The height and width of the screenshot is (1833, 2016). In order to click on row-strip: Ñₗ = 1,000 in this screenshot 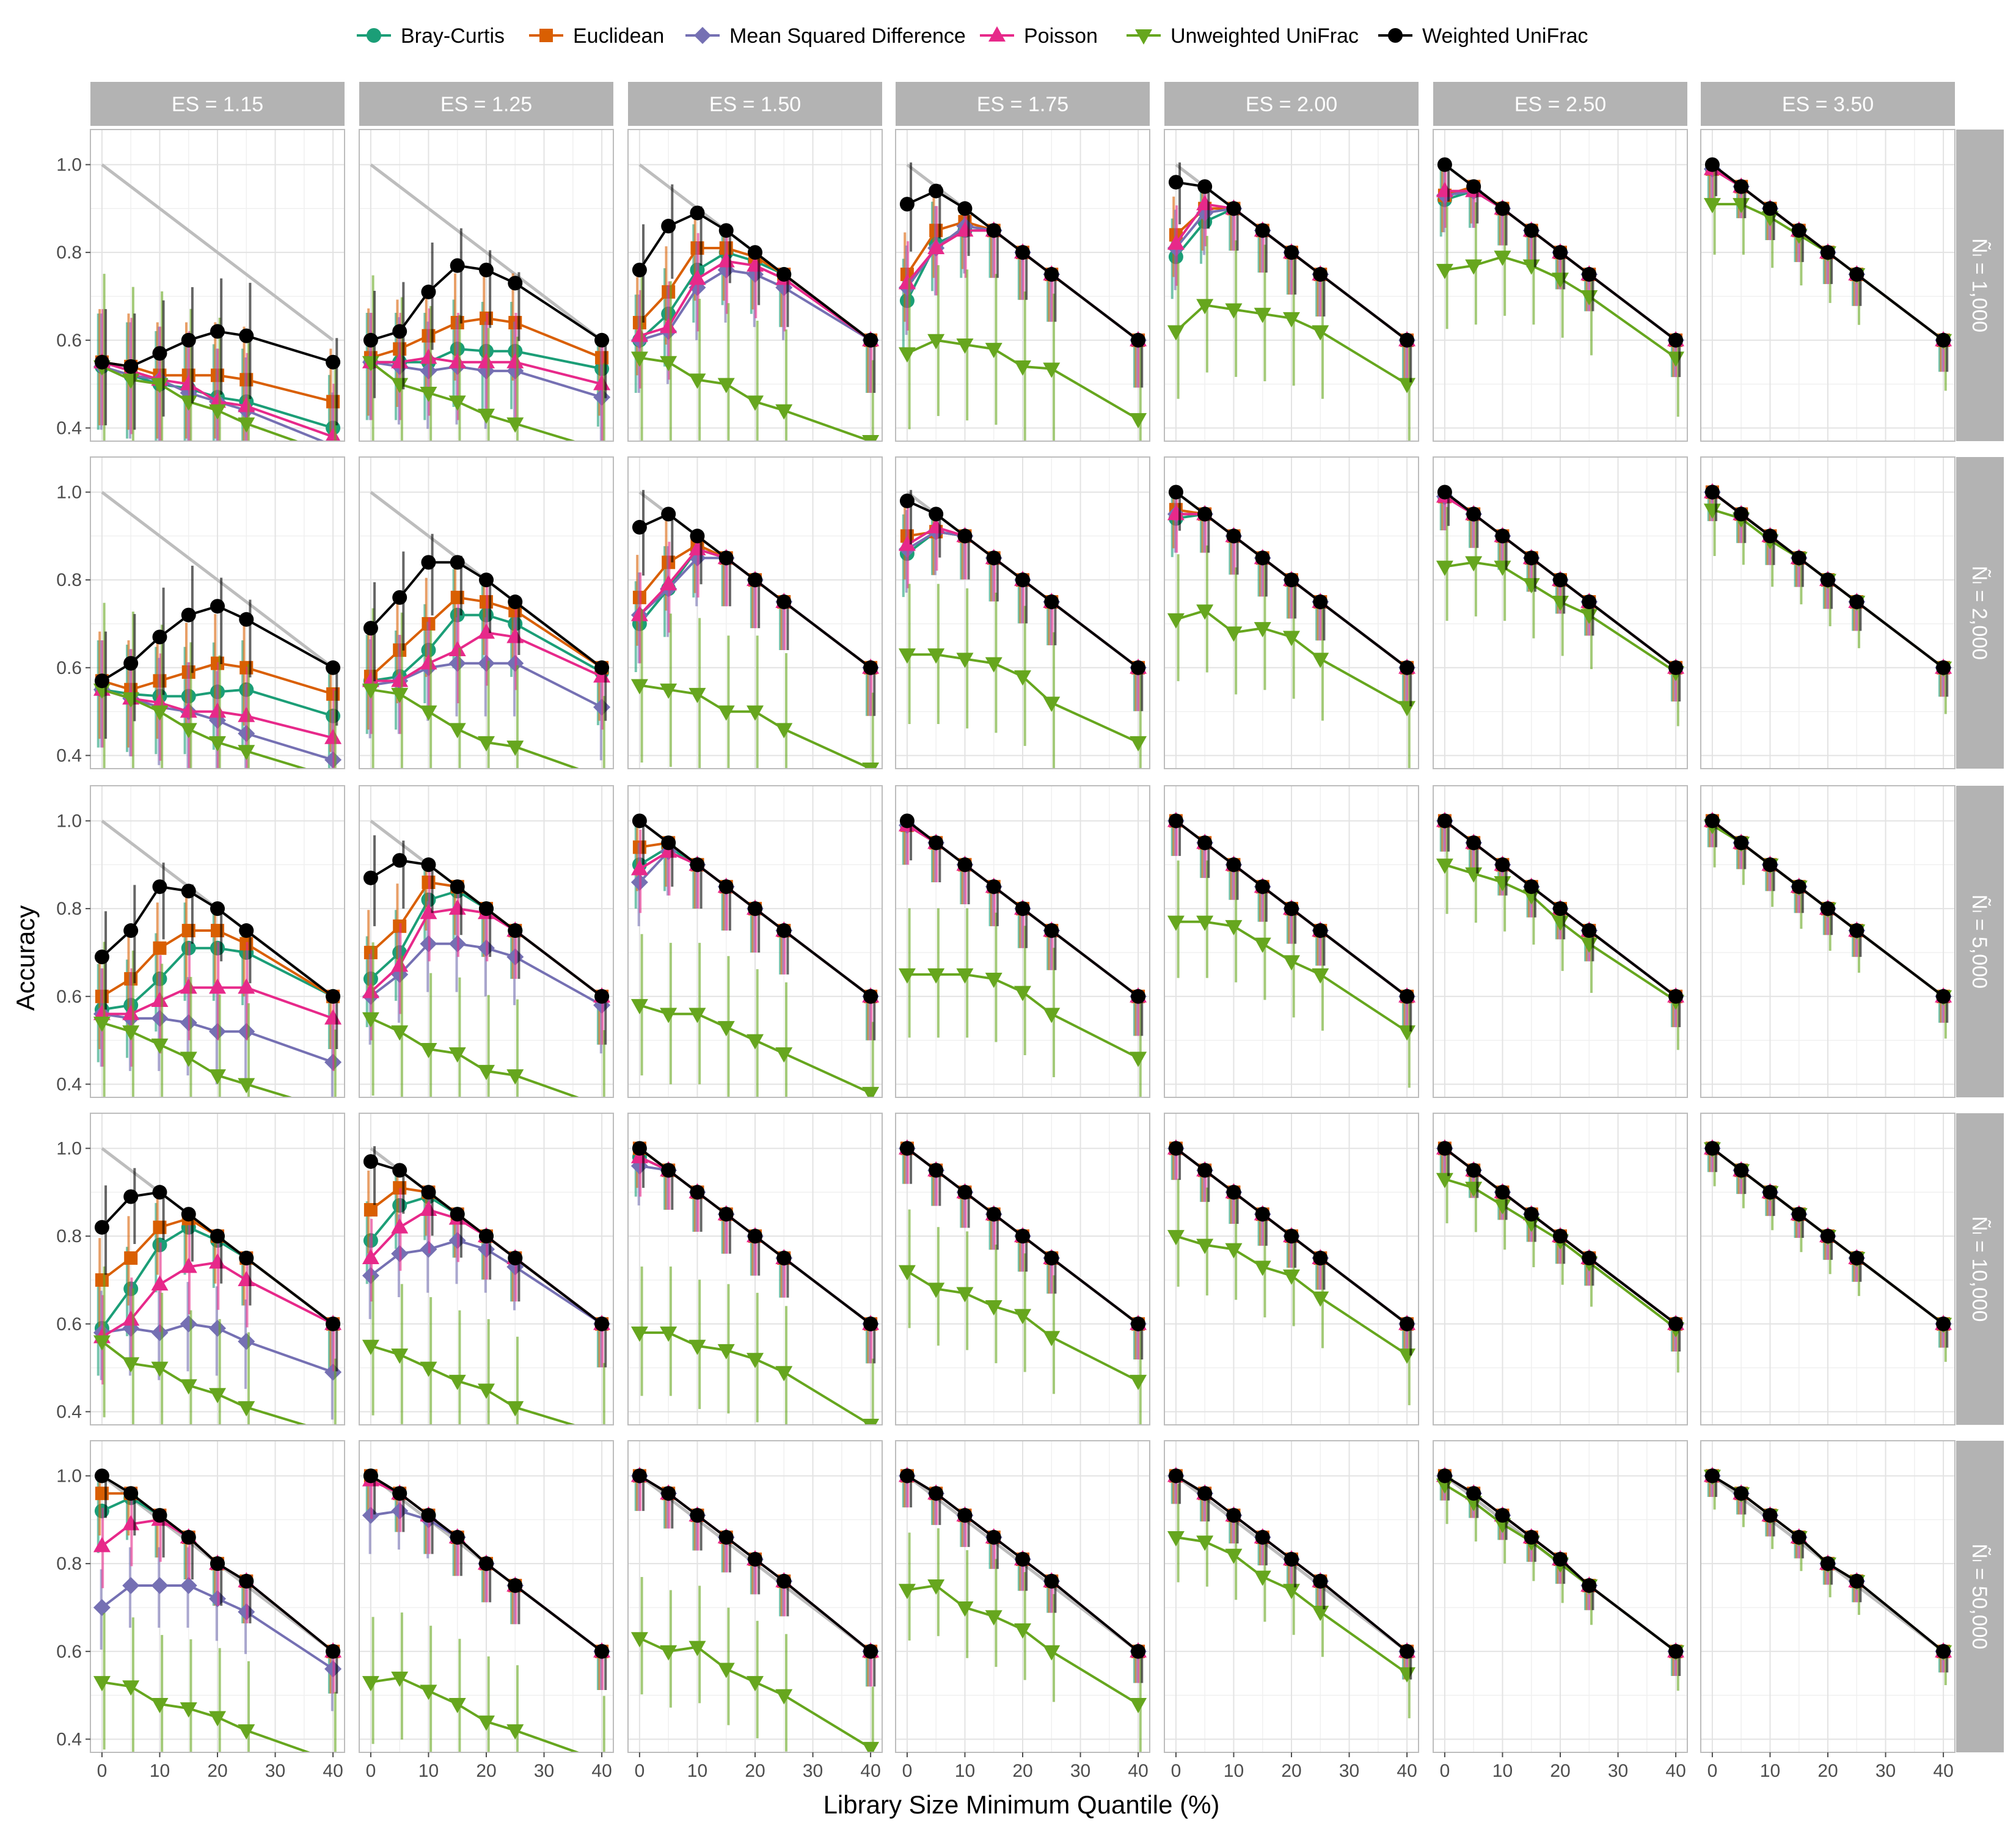, I will do `click(1980, 285)`.